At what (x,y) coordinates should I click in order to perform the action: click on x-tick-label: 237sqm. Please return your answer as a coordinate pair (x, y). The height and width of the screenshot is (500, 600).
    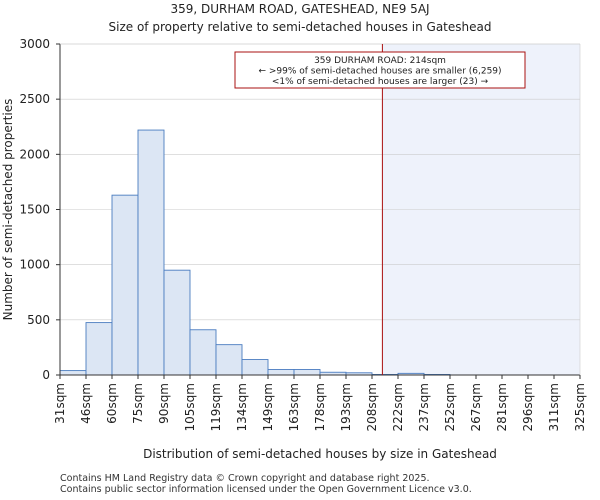
    Looking at the image, I should click on (424, 407).